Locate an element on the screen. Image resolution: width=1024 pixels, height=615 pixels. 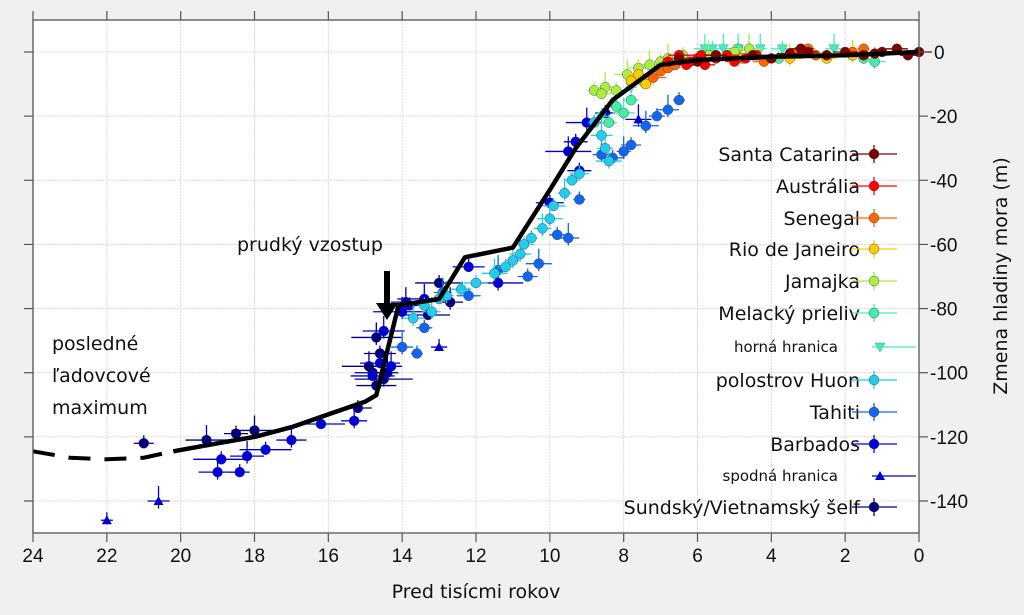
legend-item: horná hranica is located at coordinates (825, 347).